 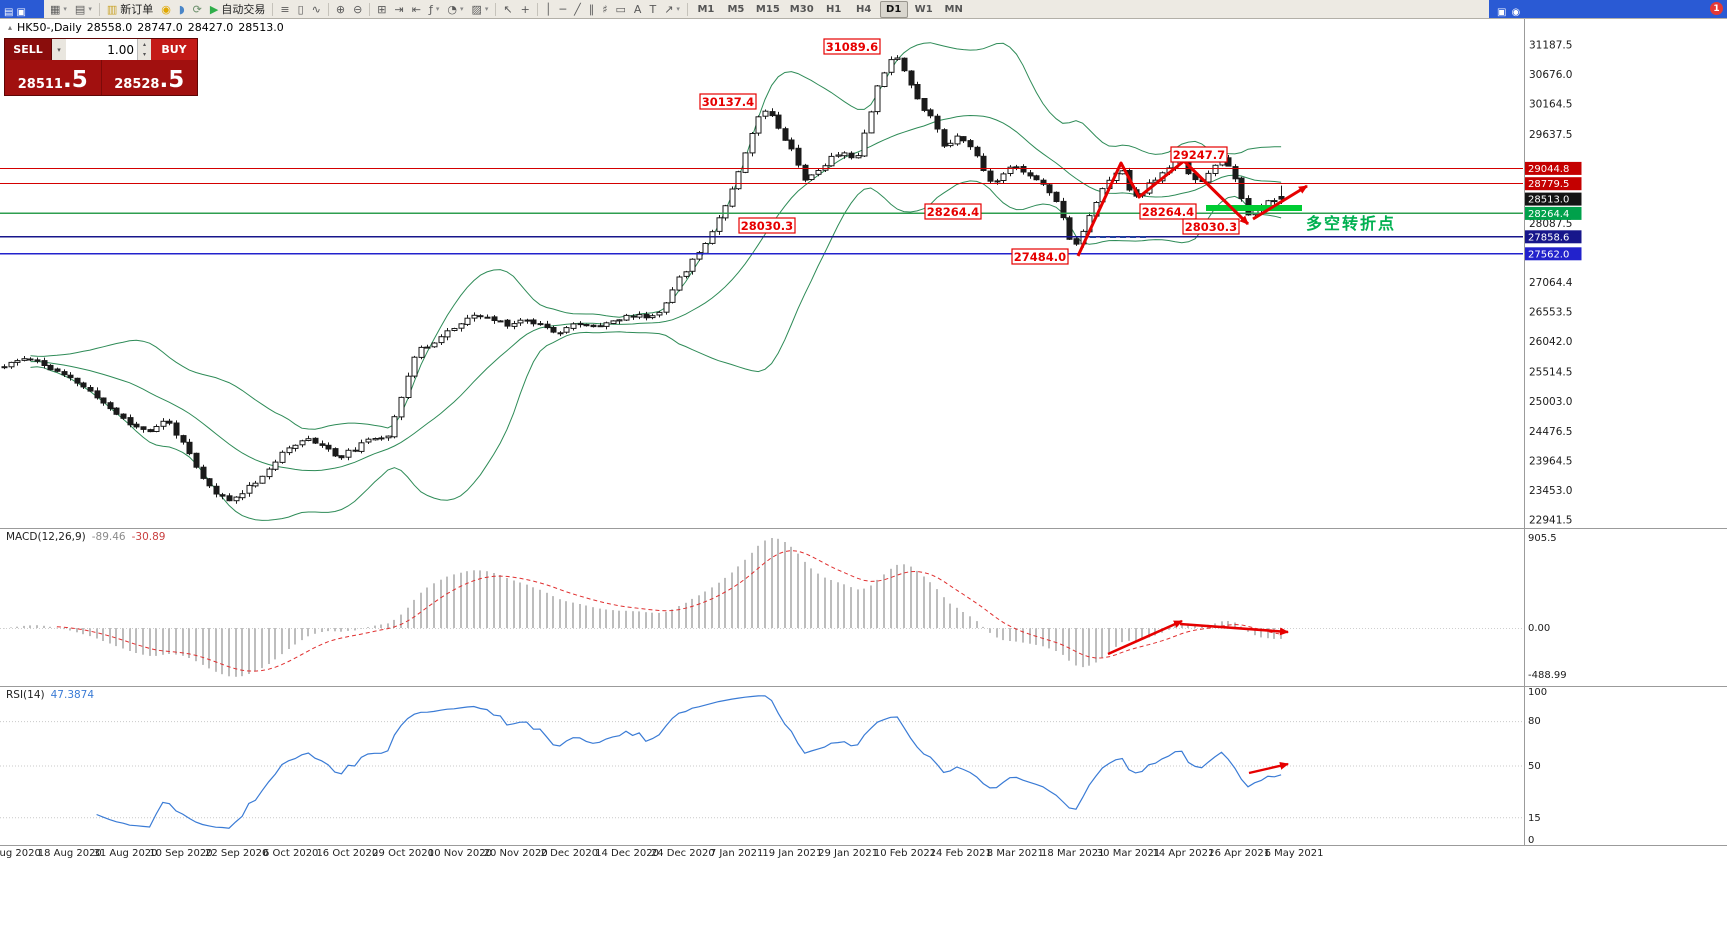 What do you see at coordinates (83, 9) in the screenshot?
I see `profiles-icon: ▤ ▾` at bounding box center [83, 9].